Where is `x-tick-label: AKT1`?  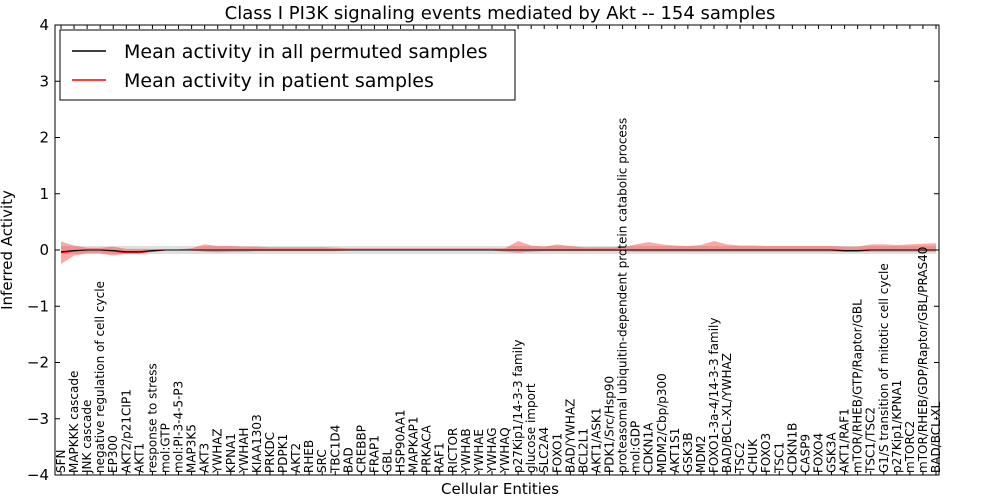 x-tick-label: AKT1 is located at coordinates (139, 458).